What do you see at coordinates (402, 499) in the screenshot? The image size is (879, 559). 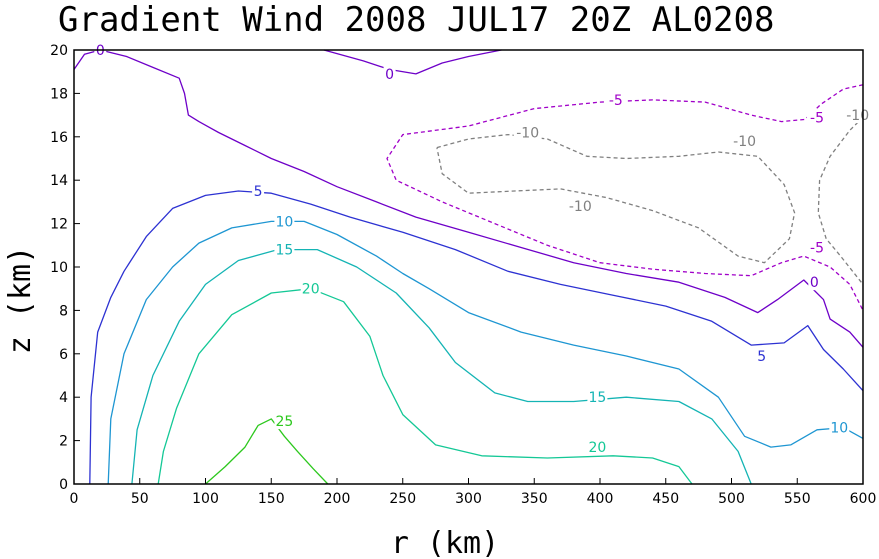 I see `x-tick-label-250: 250` at bounding box center [402, 499].